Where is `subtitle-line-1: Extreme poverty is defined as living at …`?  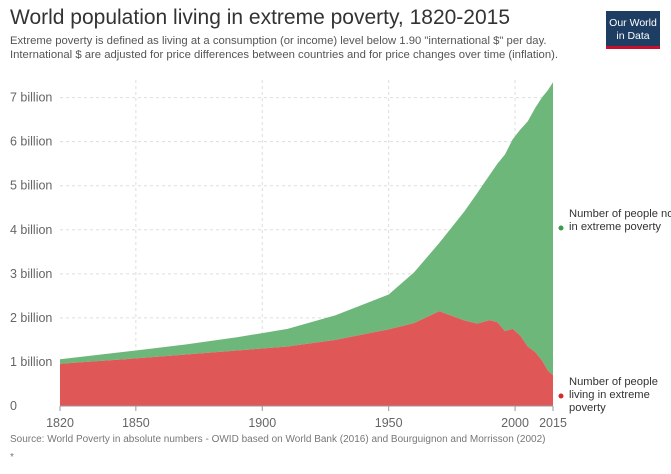 subtitle-line-1: Extreme poverty is defined as living at … is located at coordinates (278, 41).